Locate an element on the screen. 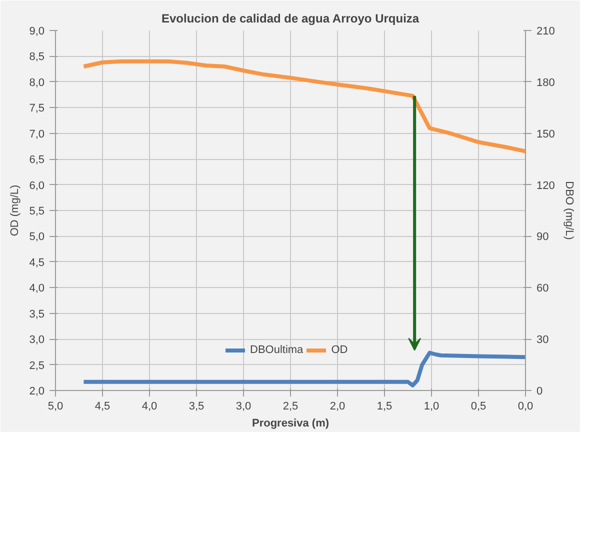 This screenshot has height=547, width=602. y2-tick-label: 90 is located at coordinates (542, 237).